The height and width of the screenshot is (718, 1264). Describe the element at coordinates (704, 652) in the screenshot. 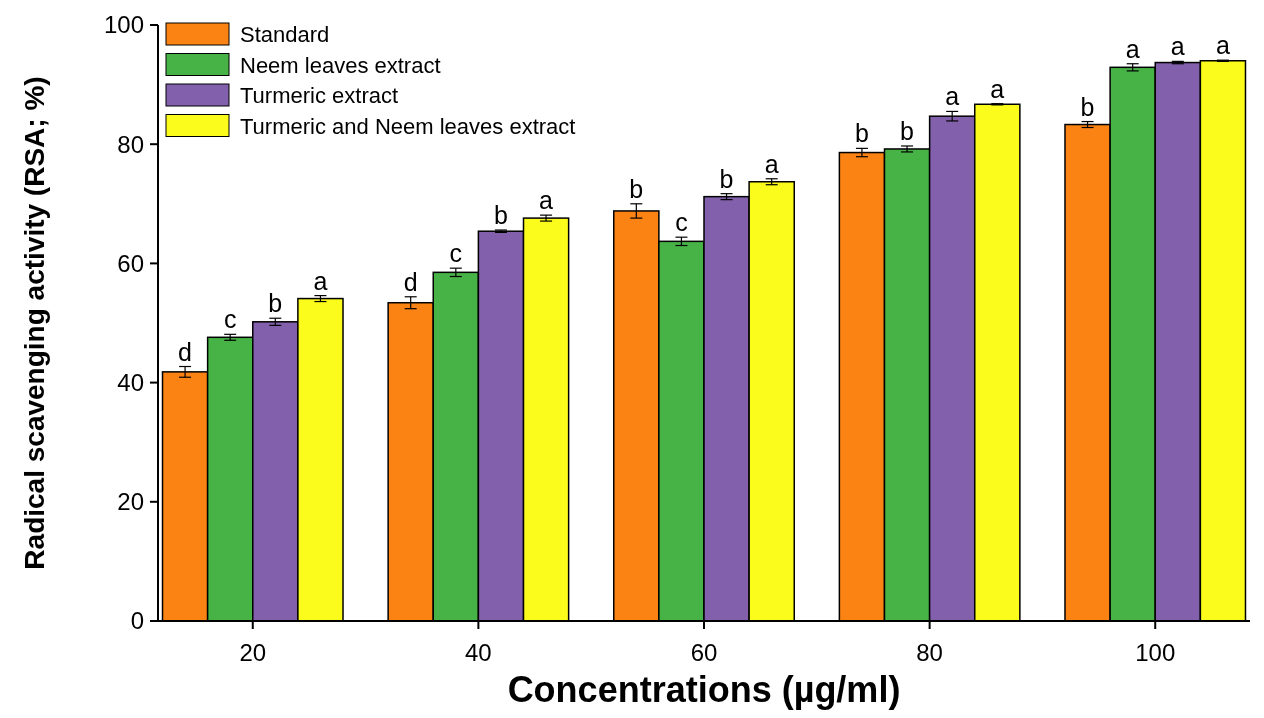

I see `x-tick-label: 60` at that location.